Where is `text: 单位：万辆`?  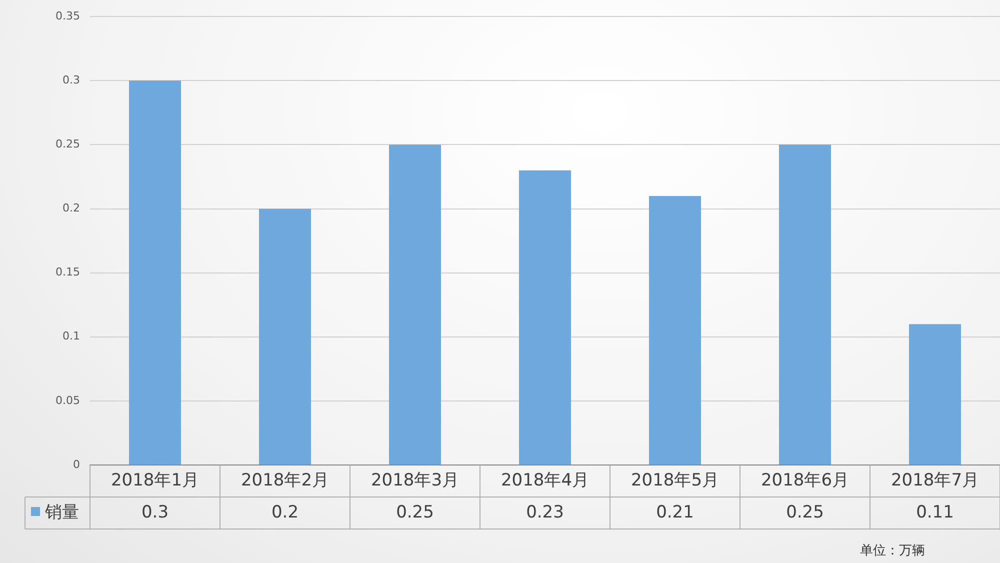 text: 单位：万辆 is located at coordinates (892, 550).